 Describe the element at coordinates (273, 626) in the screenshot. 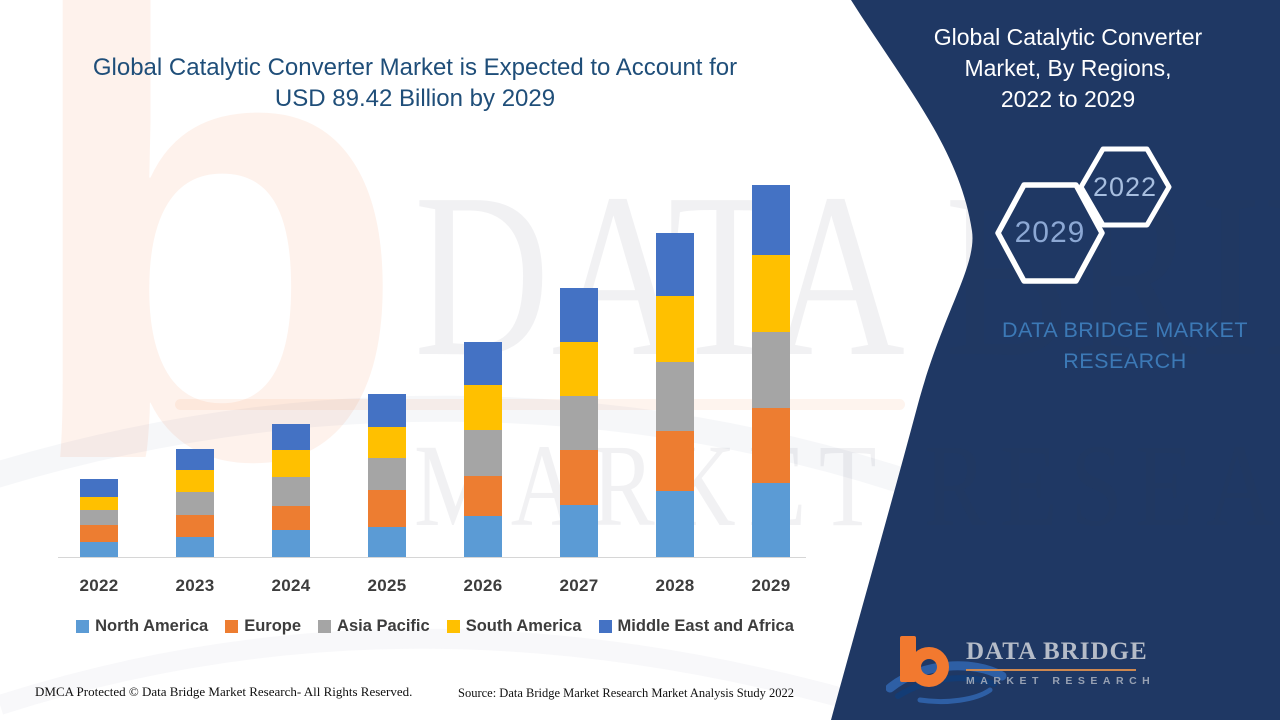

I see `legend-label: Europe` at that location.